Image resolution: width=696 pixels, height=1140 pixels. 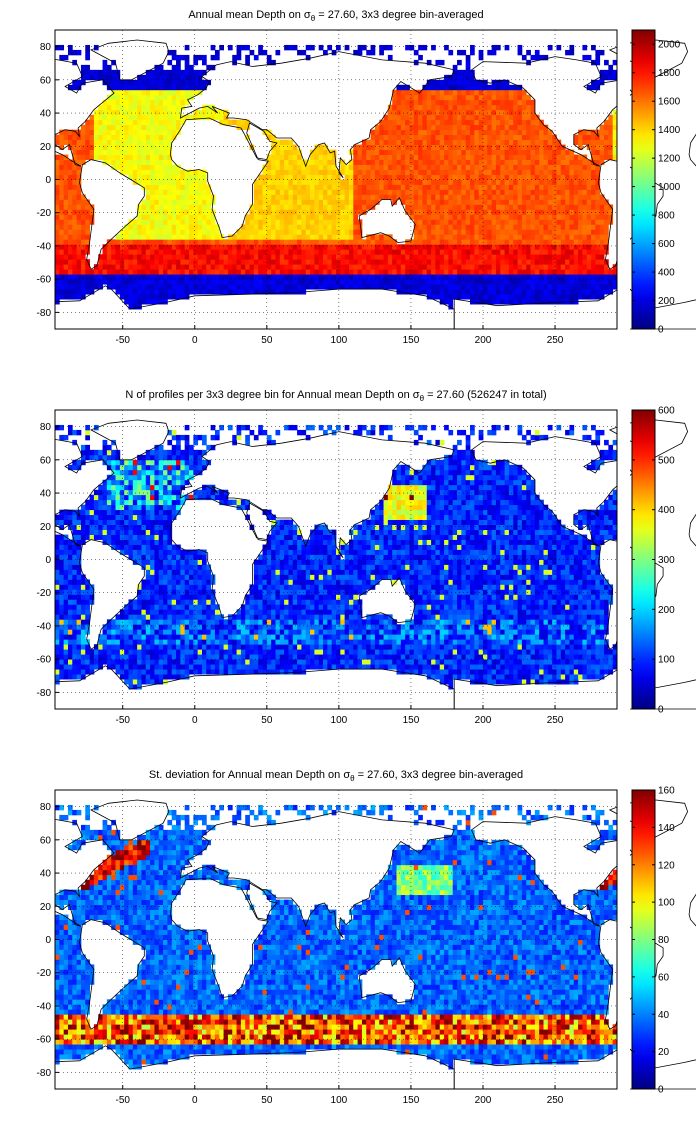 What do you see at coordinates (669, 45) in the screenshot?
I see `colorbar-tick-label: 2000` at bounding box center [669, 45].